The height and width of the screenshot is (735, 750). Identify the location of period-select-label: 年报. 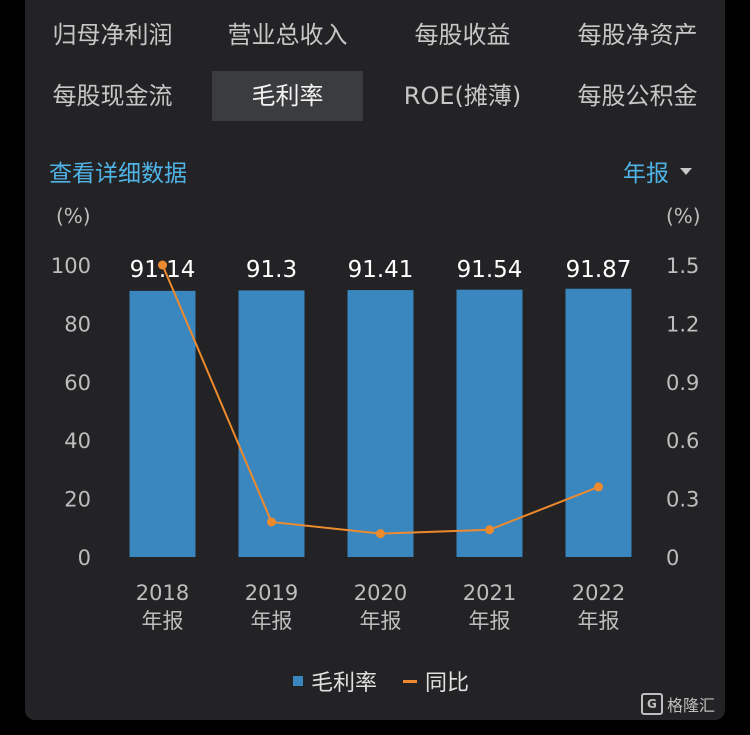
(646, 174).